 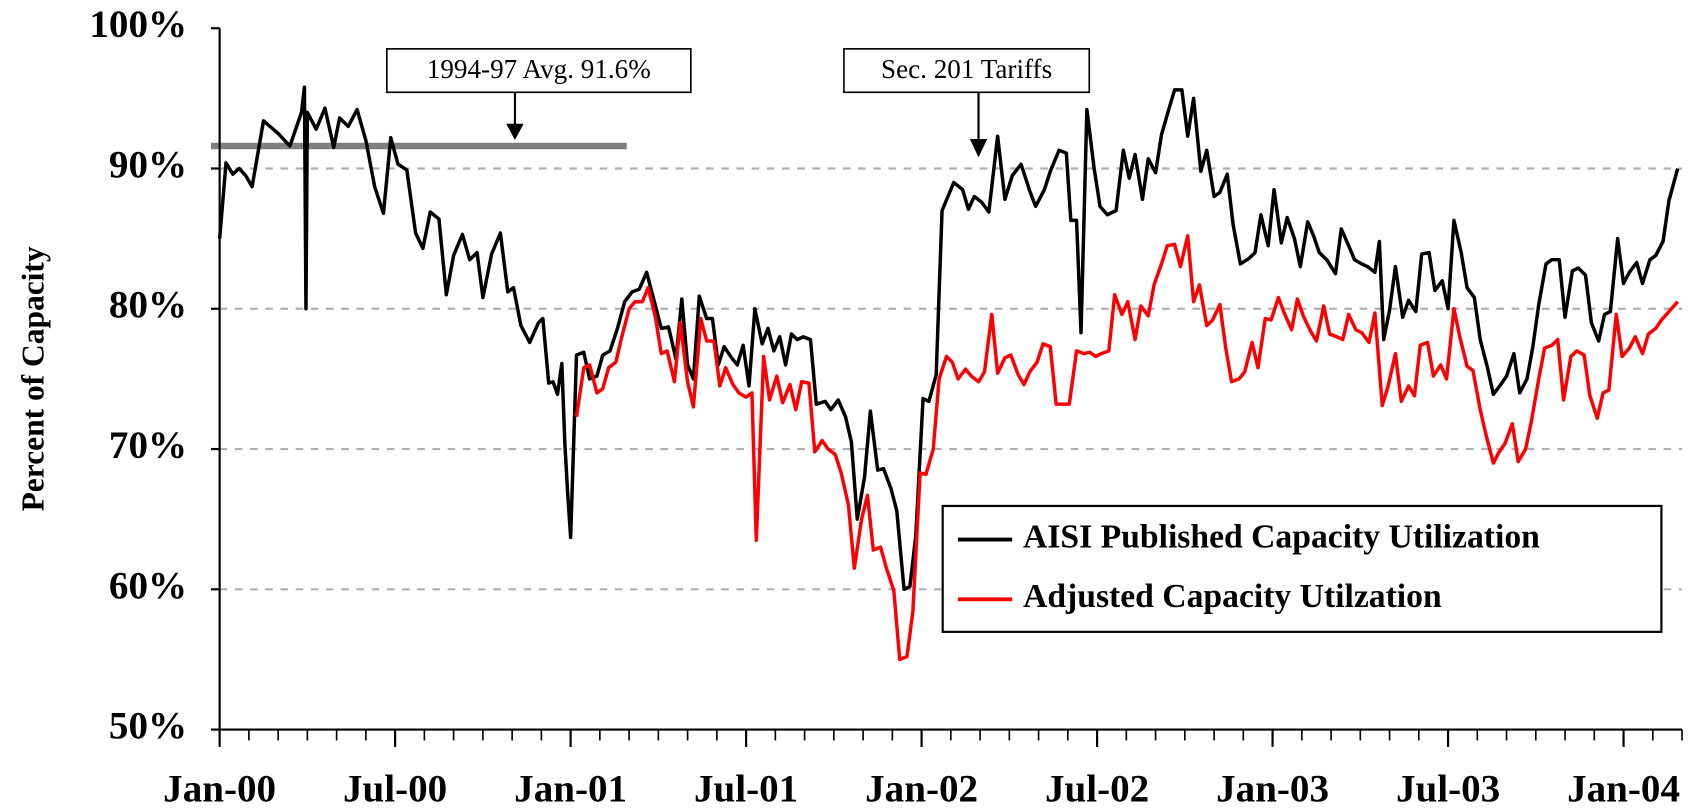 I want to click on annotation: 1994-97 Avg. 91.6%, so click(x=539, y=69).